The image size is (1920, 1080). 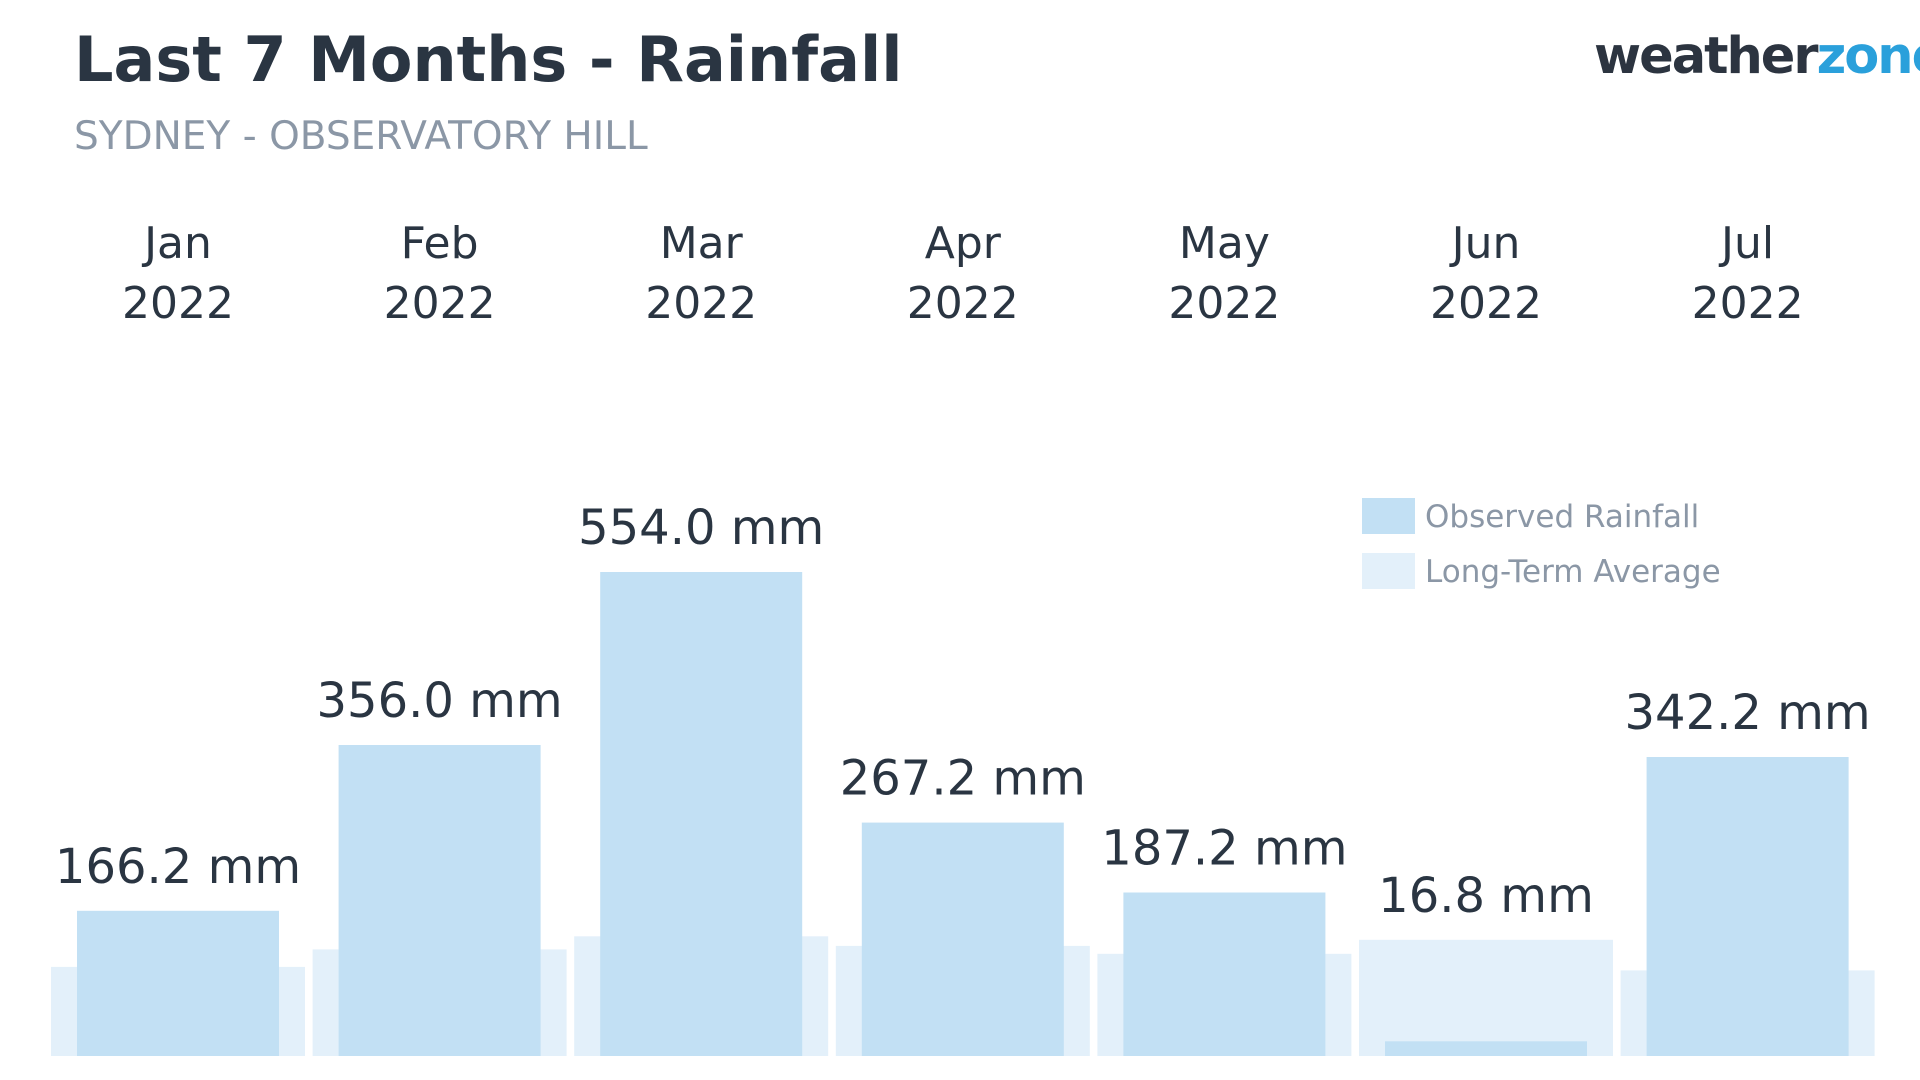 I want to click on chart-title: Last 7 Months - Rainfall, so click(x=488, y=59).